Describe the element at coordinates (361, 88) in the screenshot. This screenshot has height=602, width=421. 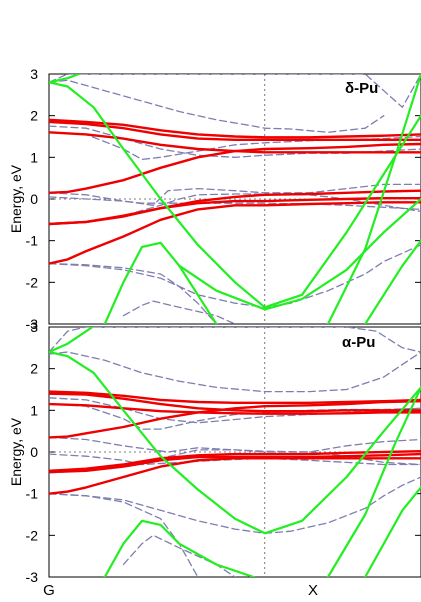
I see `panel-title-delta-pu: δ-Pu` at that location.